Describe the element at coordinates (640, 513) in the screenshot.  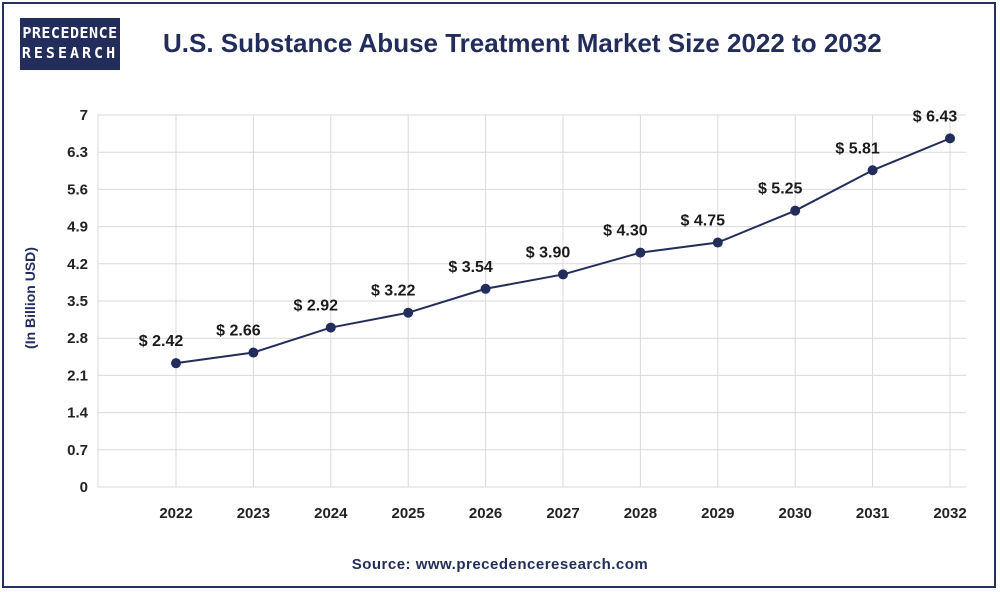
I see `x-tick-label: 2028` at that location.